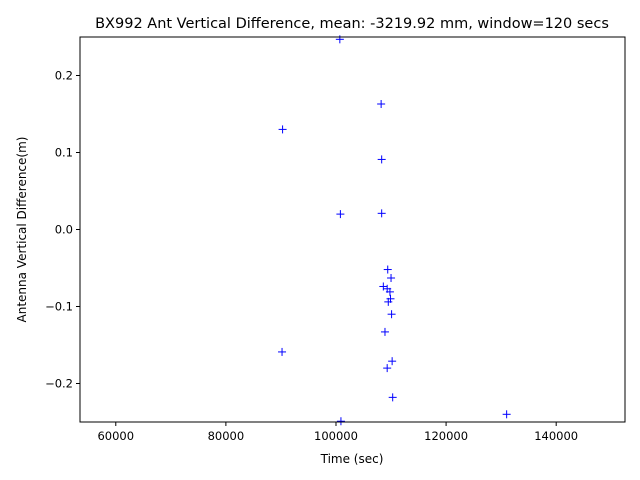 The image size is (640, 480). What do you see at coordinates (59, 307) in the screenshot?
I see `y-tick-label: −0.1` at bounding box center [59, 307].